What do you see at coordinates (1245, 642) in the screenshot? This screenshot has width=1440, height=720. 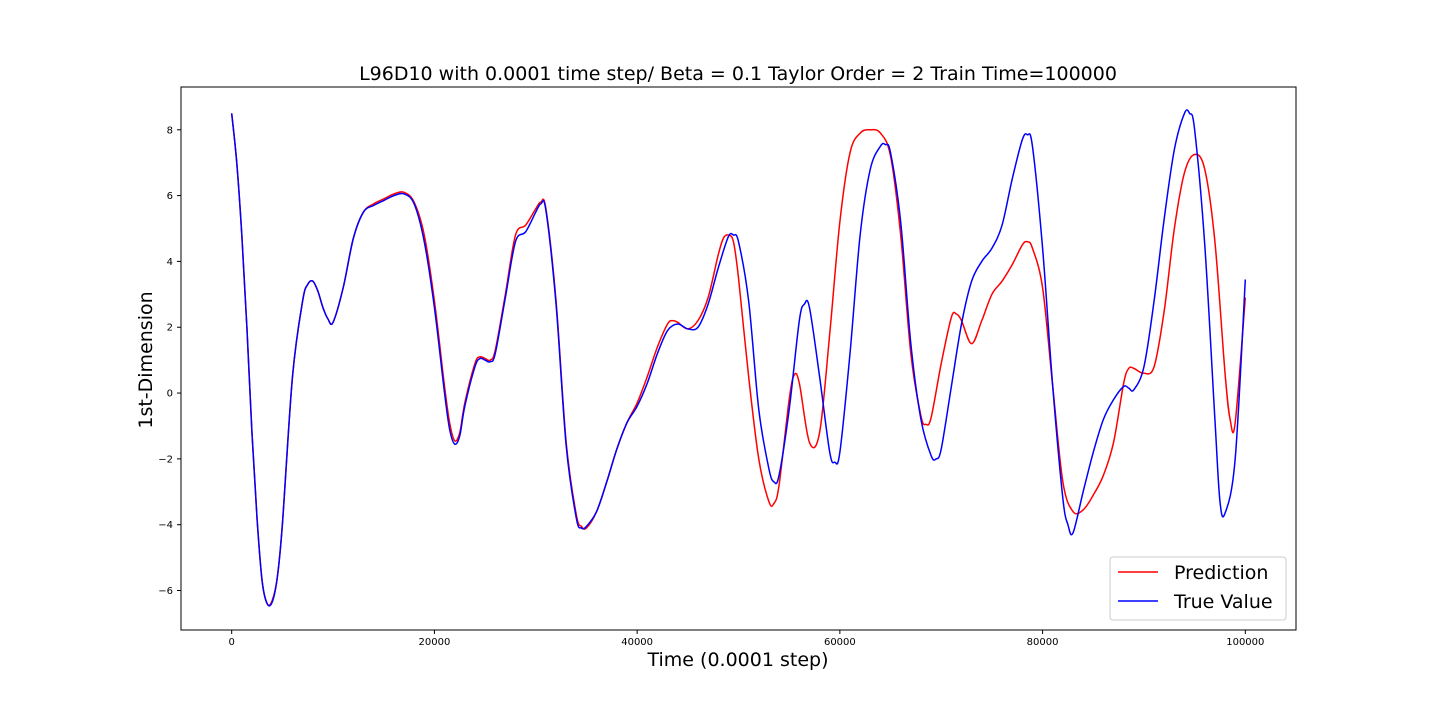 I see `x-tick-label: 100000` at bounding box center [1245, 642].